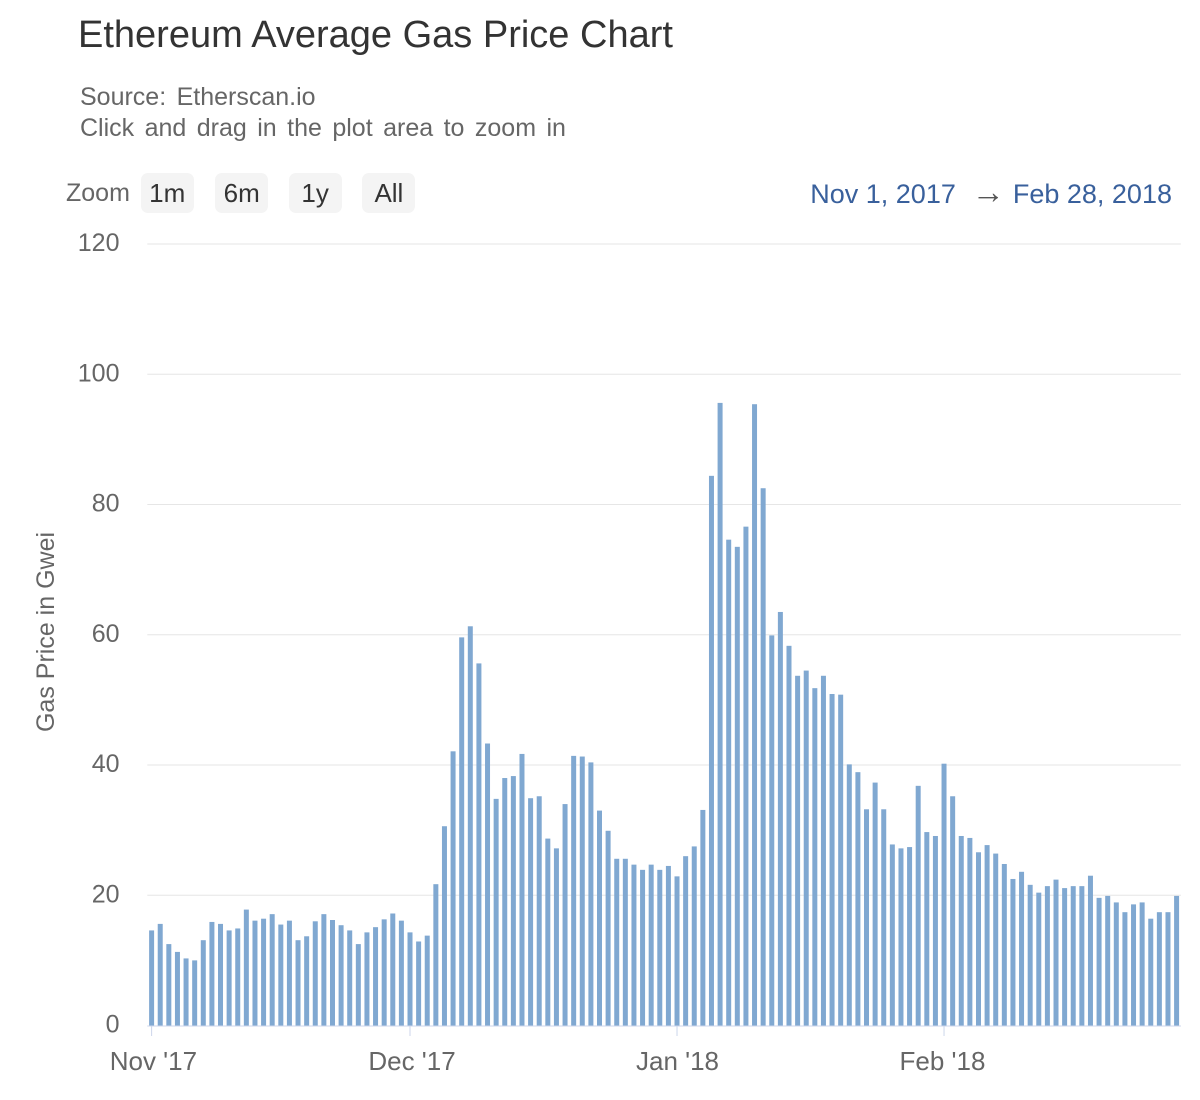 The height and width of the screenshot is (1100, 1200). Describe the element at coordinates (46, 632) in the screenshot. I see `svg-text: Gas Price in Gwei` at that location.